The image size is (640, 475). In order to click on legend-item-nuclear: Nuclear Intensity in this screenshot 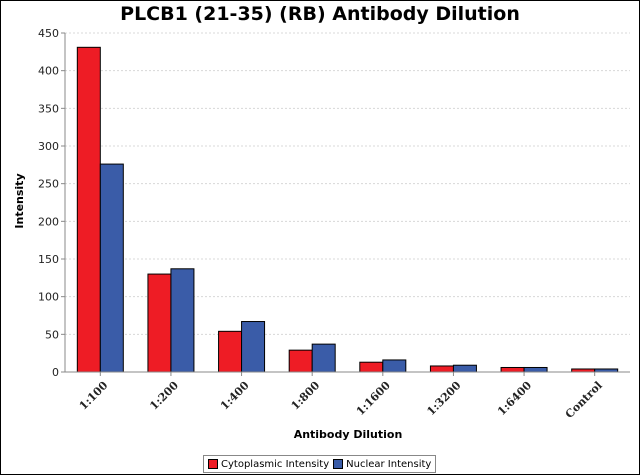, I will do `click(382, 464)`.